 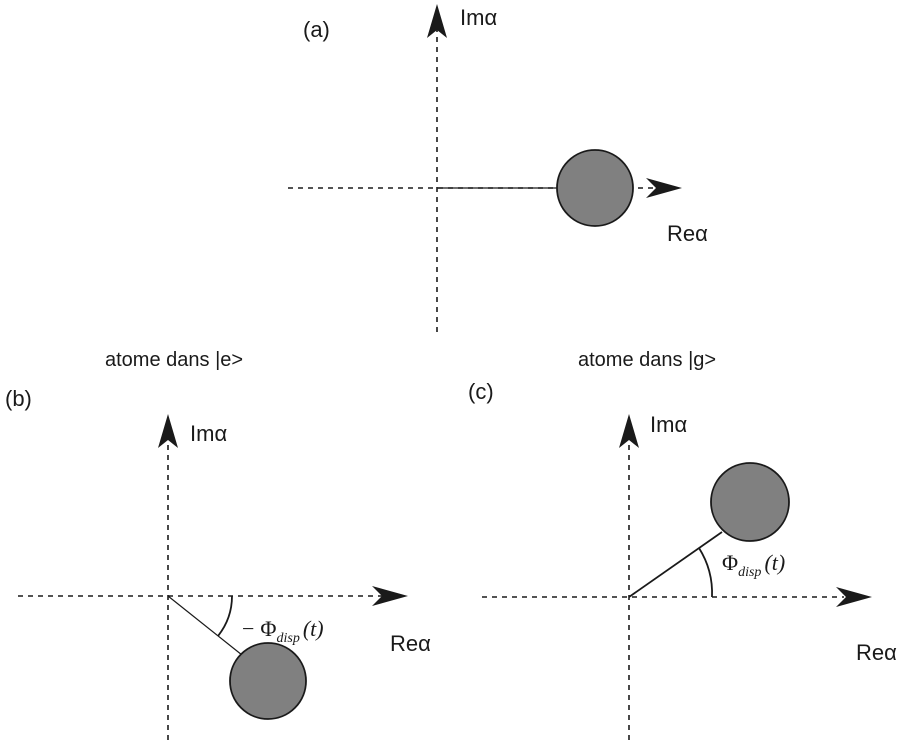 I want to click on panel-b-re-axis-label: Reα, so click(x=410, y=643).